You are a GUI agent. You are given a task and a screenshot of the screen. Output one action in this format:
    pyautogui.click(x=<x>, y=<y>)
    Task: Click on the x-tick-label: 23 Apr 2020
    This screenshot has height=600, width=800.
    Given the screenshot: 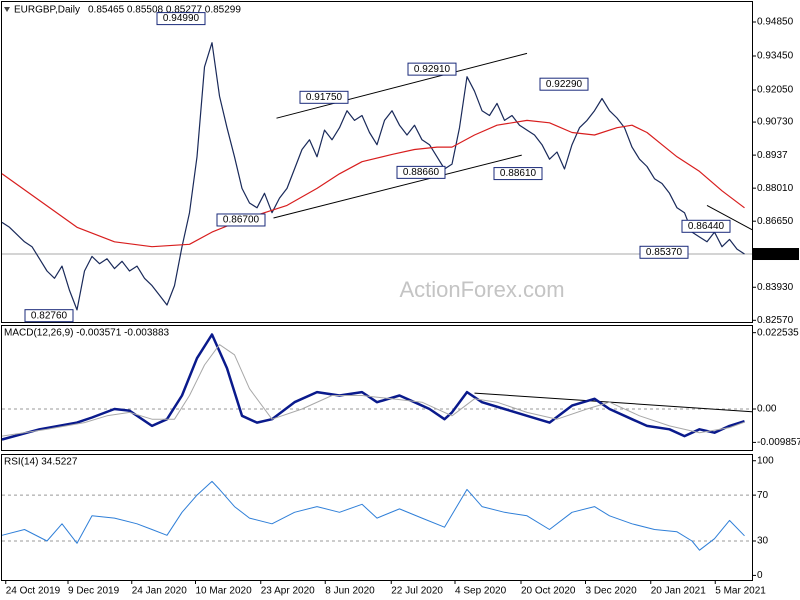 What is the action you would take?
    pyautogui.click(x=288, y=591)
    